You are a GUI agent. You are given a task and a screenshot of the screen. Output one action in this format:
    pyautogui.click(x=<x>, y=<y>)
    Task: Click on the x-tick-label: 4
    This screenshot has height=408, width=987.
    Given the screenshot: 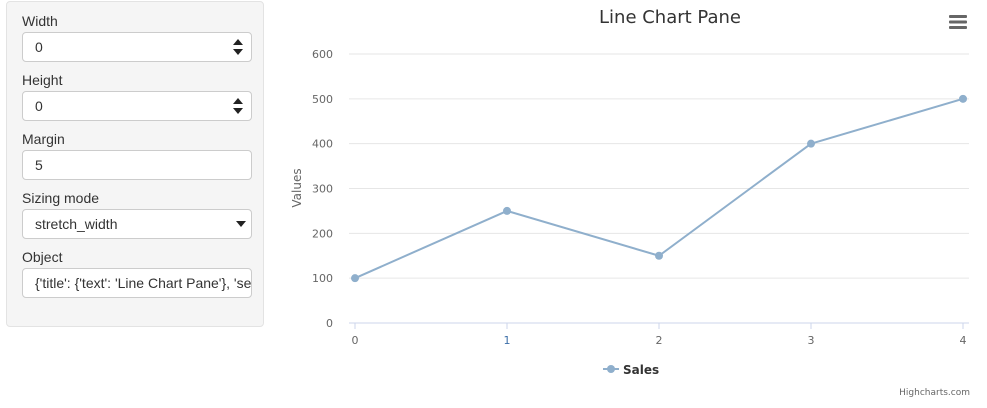 What is the action you would take?
    pyautogui.click(x=963, y=340)
    